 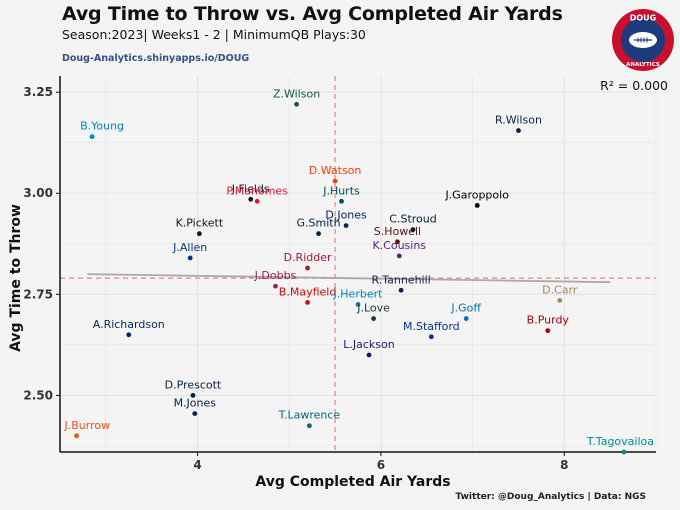 What do you see at coordinates (102, 126) in the screenshot?
I see `point-label: B.Young` at bounding box center [102, 126].